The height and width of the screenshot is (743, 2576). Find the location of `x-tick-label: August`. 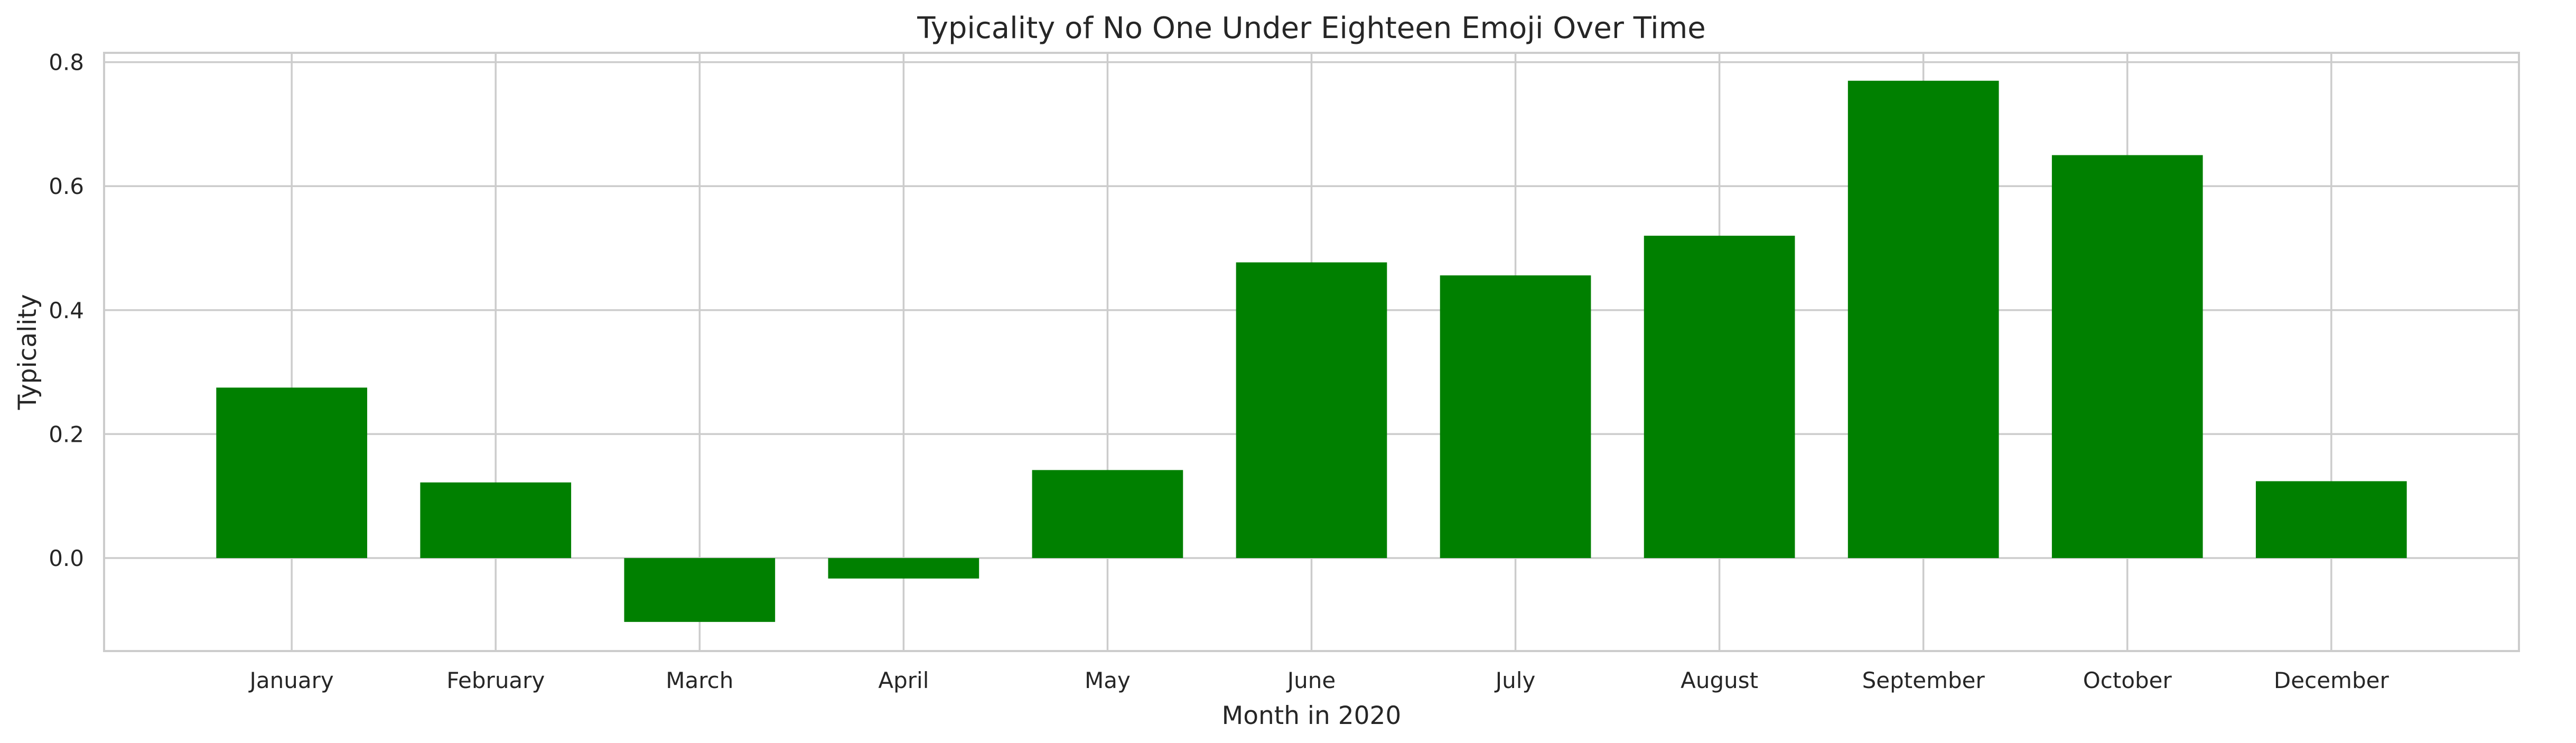

x-tick-label: August is located at coordinates (1719, 680).